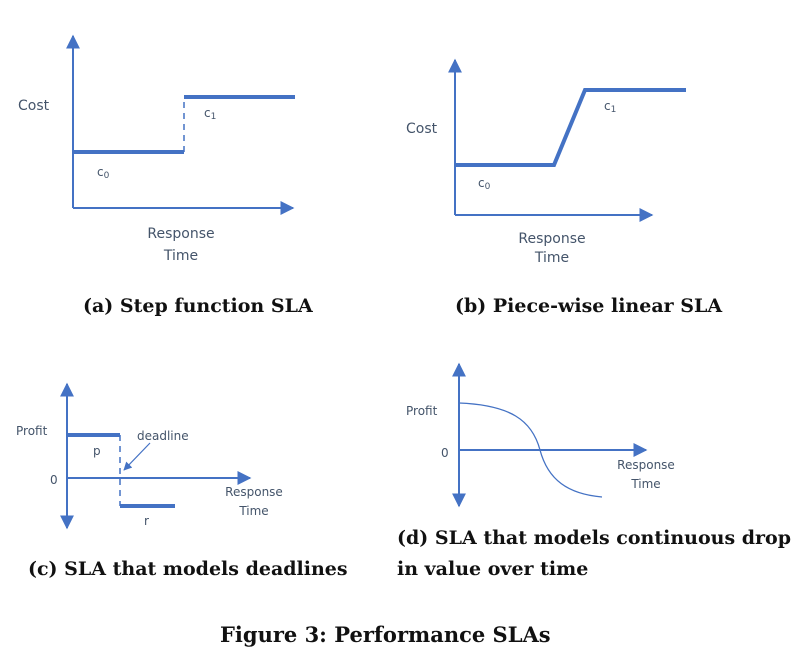 Image resolution: width=805 pixels, height=664 pixels. Describe the element at coordinates (54, 480) in the screenshot. I see `panel-c-zero-label: 0` at that location.